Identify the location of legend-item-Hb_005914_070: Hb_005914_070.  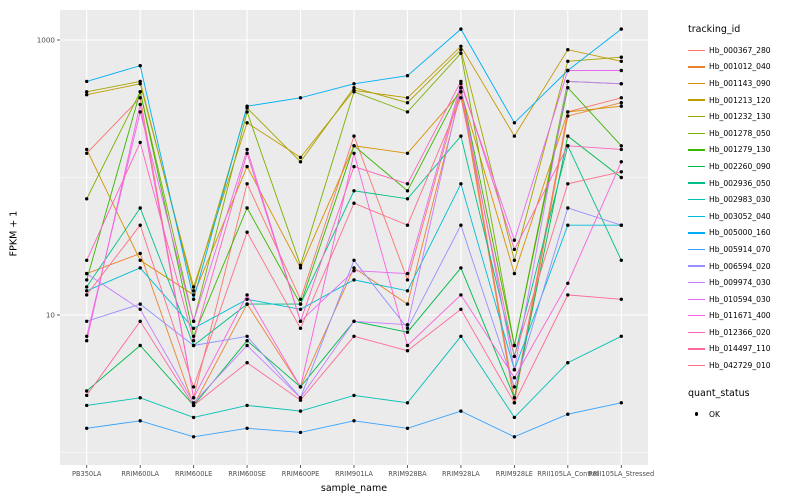
(743, 249).